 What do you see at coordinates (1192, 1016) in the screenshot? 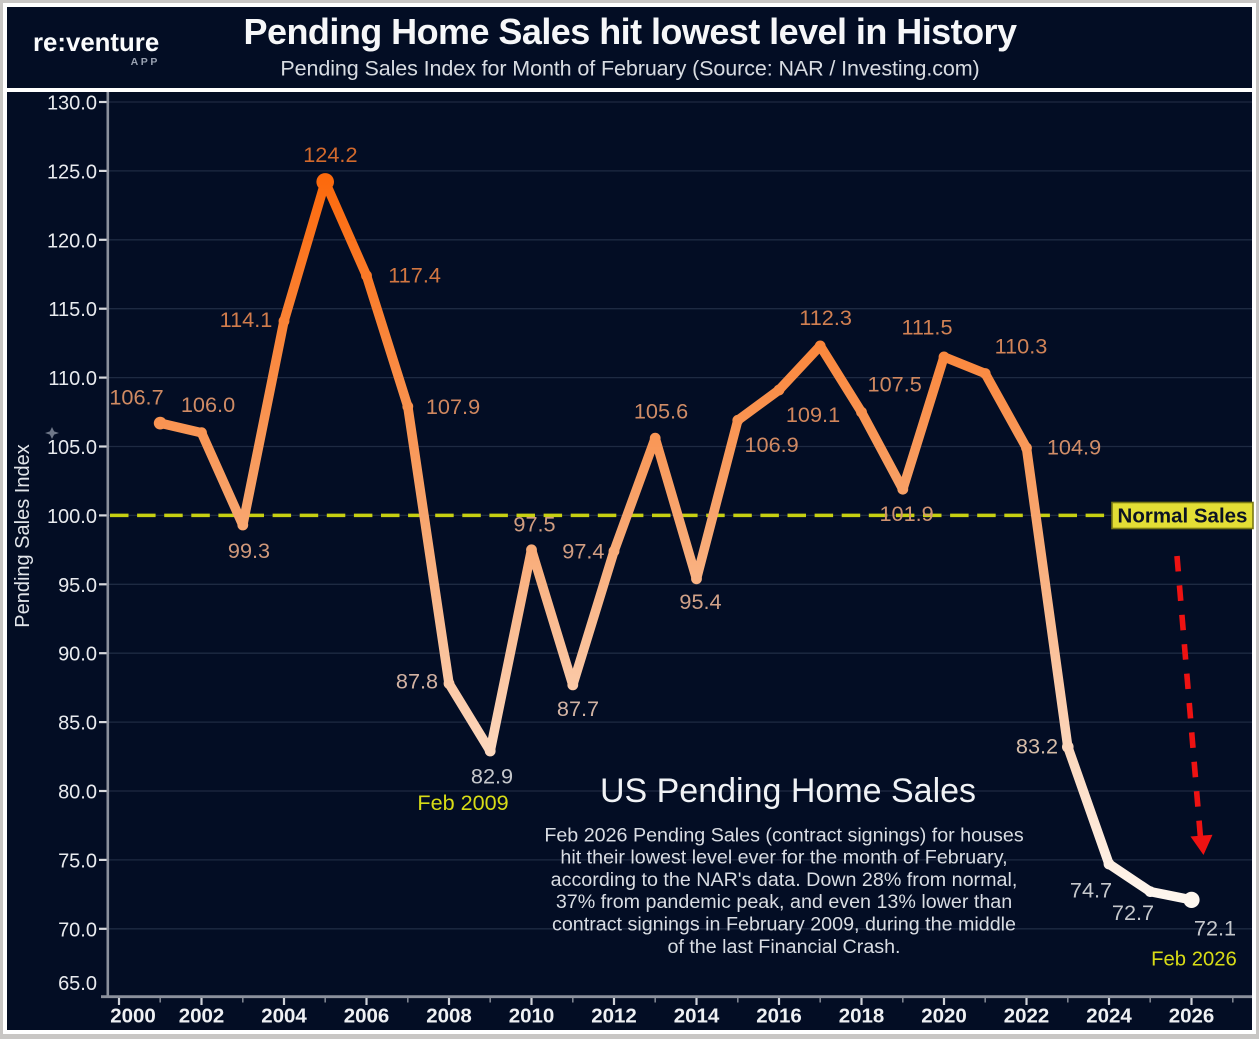
I see `svg-text: 2026` at bounding box center [1192, 1016].